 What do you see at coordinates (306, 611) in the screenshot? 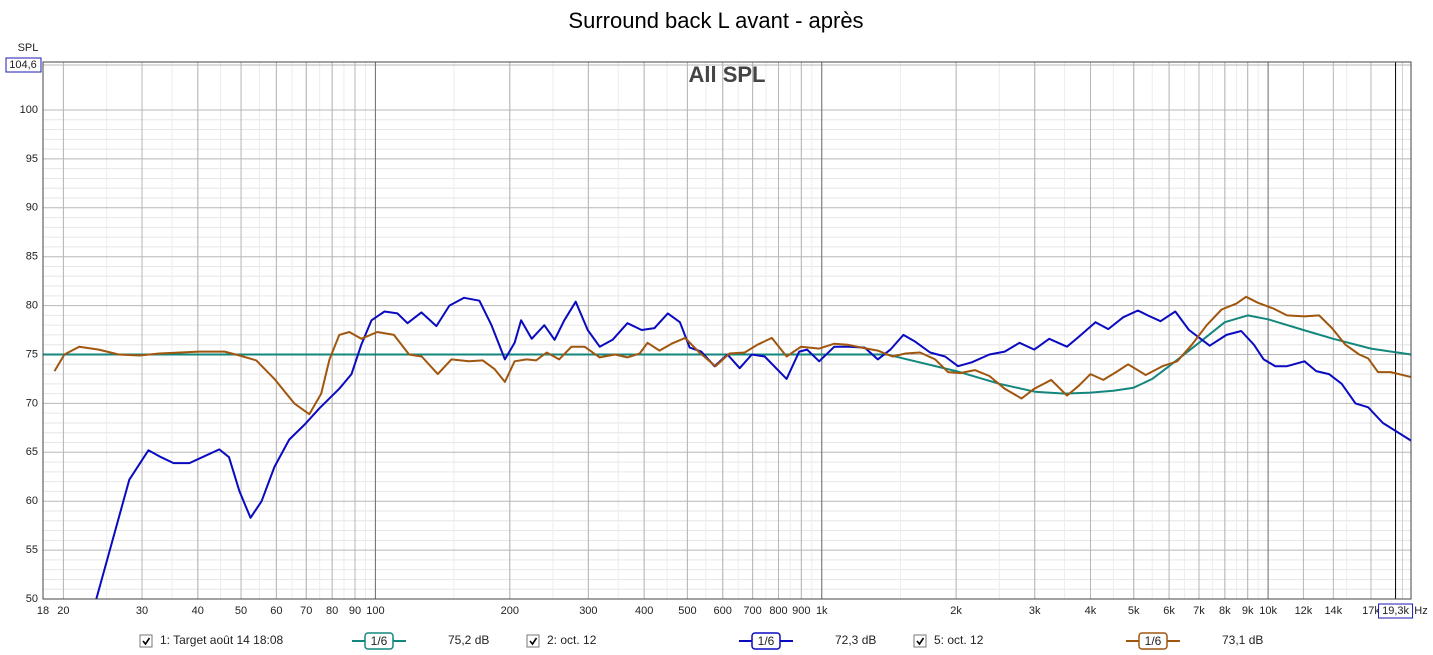
I see `x-tick-label: 70` at bounding box center [306, 611].